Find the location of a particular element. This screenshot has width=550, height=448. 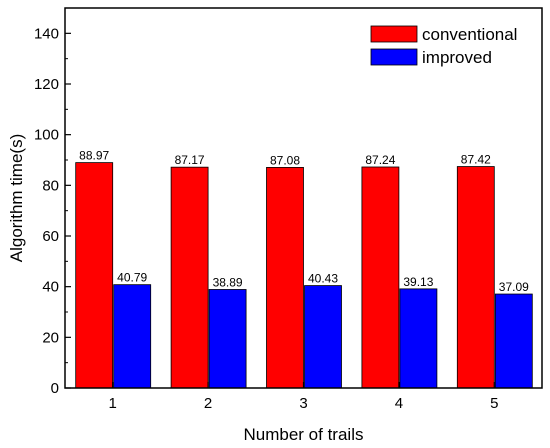

legend-label-conventional: conventional is located at coordinates (469, 34).